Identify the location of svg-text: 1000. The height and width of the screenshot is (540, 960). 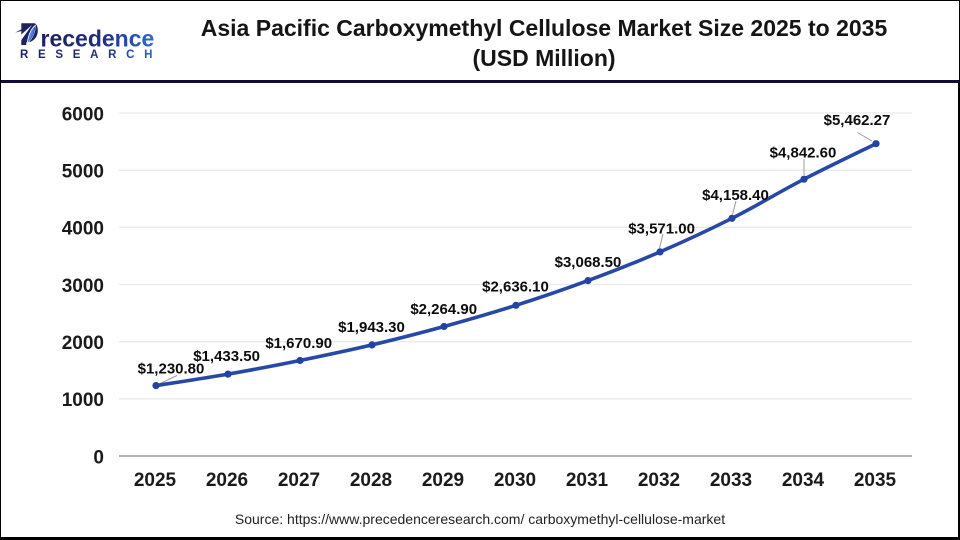
(83, 400).